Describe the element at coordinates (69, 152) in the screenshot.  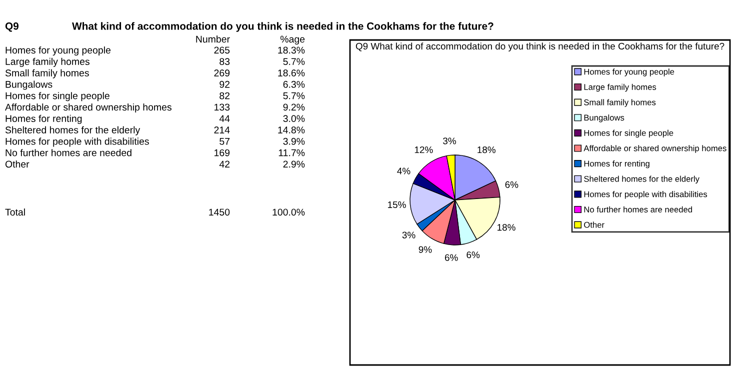
I see `category-label: No further homes are needed` at that location.